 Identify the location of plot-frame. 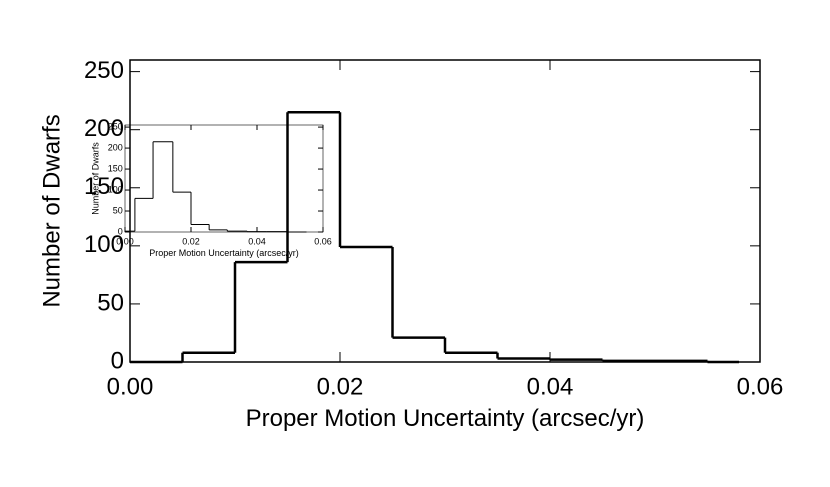
(224, 178).